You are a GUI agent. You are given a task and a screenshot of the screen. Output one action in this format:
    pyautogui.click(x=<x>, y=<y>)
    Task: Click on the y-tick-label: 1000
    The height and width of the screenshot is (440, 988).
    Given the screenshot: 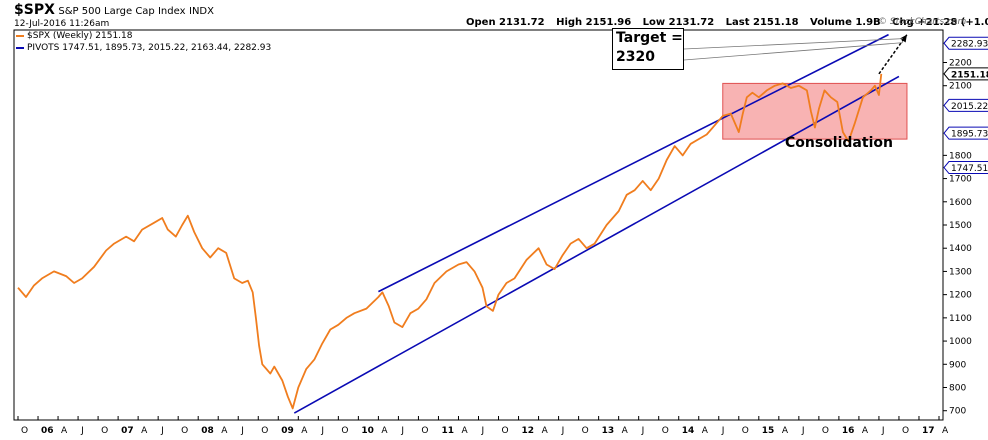 What is the action you would take?
    pyautogui.click(x=960, y=342)
    